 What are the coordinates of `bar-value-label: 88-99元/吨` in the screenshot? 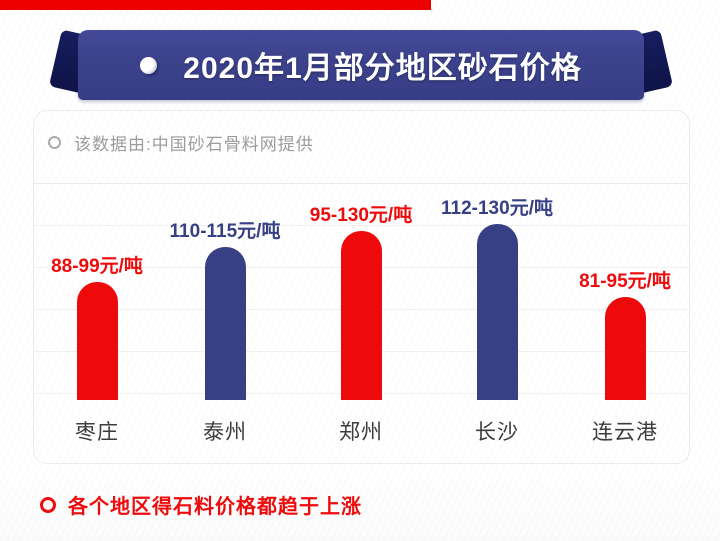 It's located at (97, 266).